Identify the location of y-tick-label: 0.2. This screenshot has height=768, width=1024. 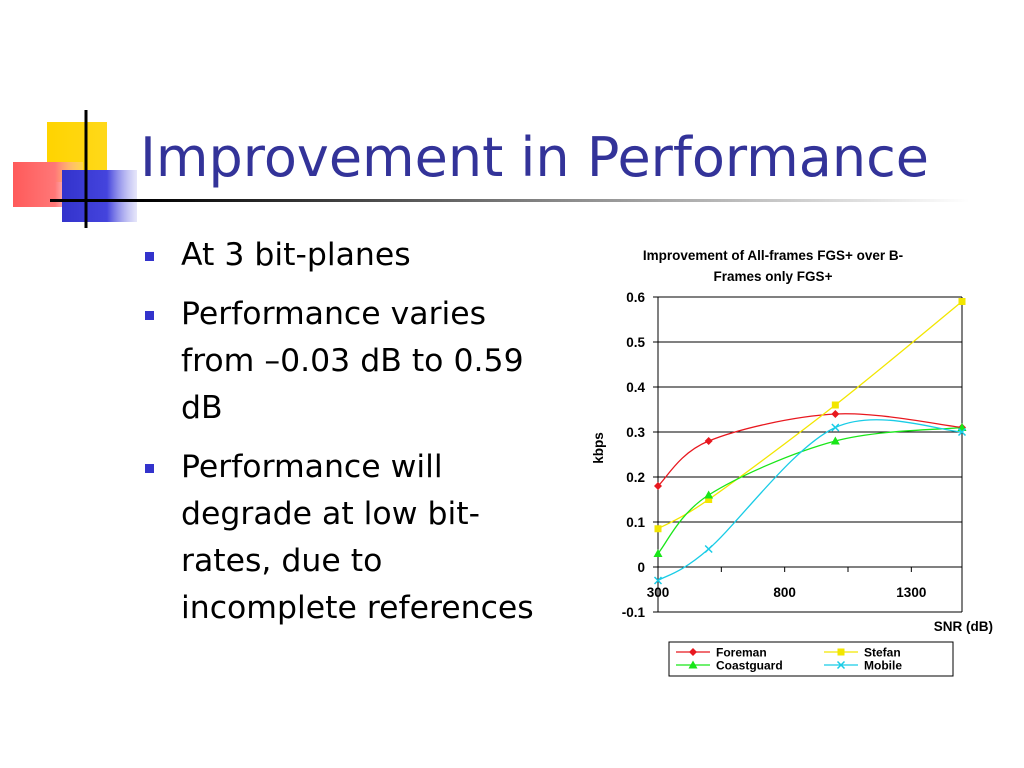
(635, 477).